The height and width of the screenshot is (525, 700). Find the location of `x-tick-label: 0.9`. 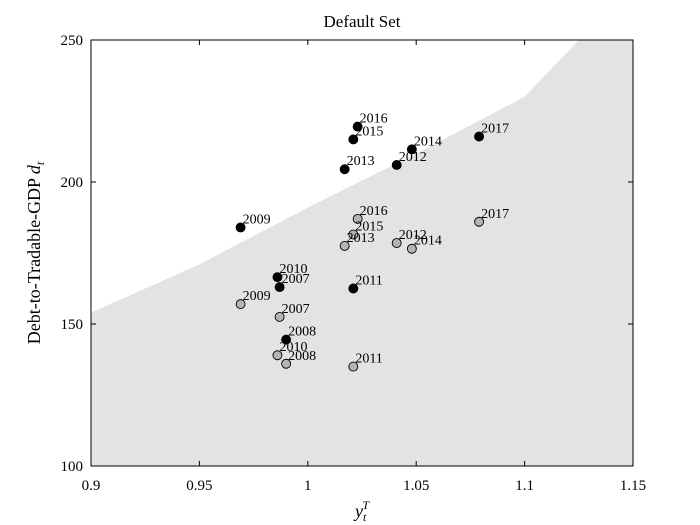

x-tick-label: 0.9 is located at coordinates (91, 486).